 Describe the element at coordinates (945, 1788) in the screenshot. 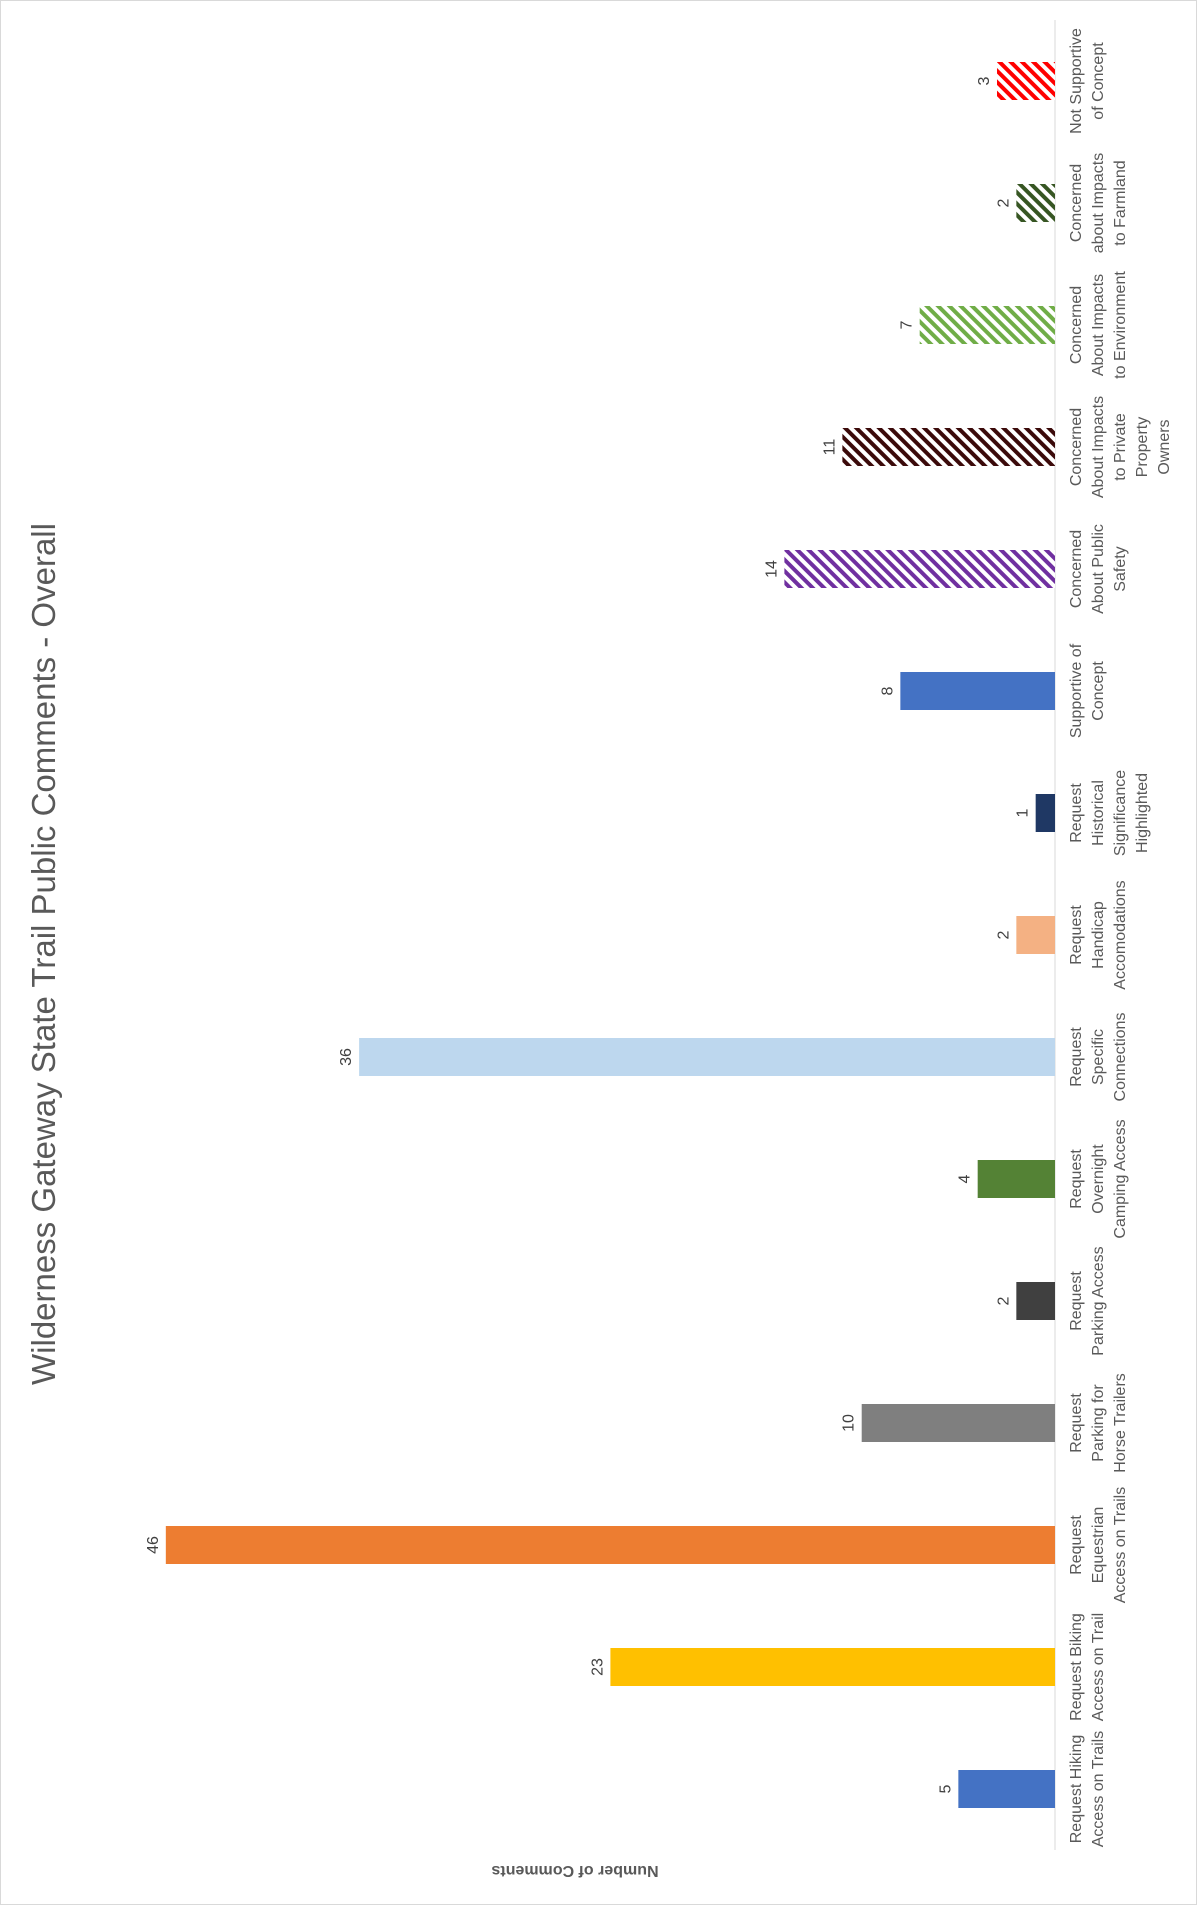

I see `data-label: 5` at that location.